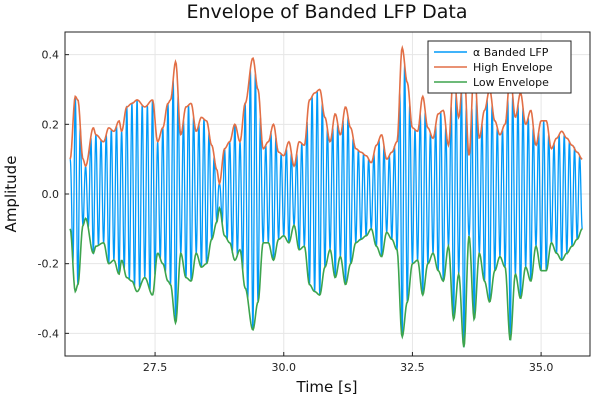 The width and height of the screenshot is (600, 400). I want to click on x-tick-label: 27.5, so click(155, 367).